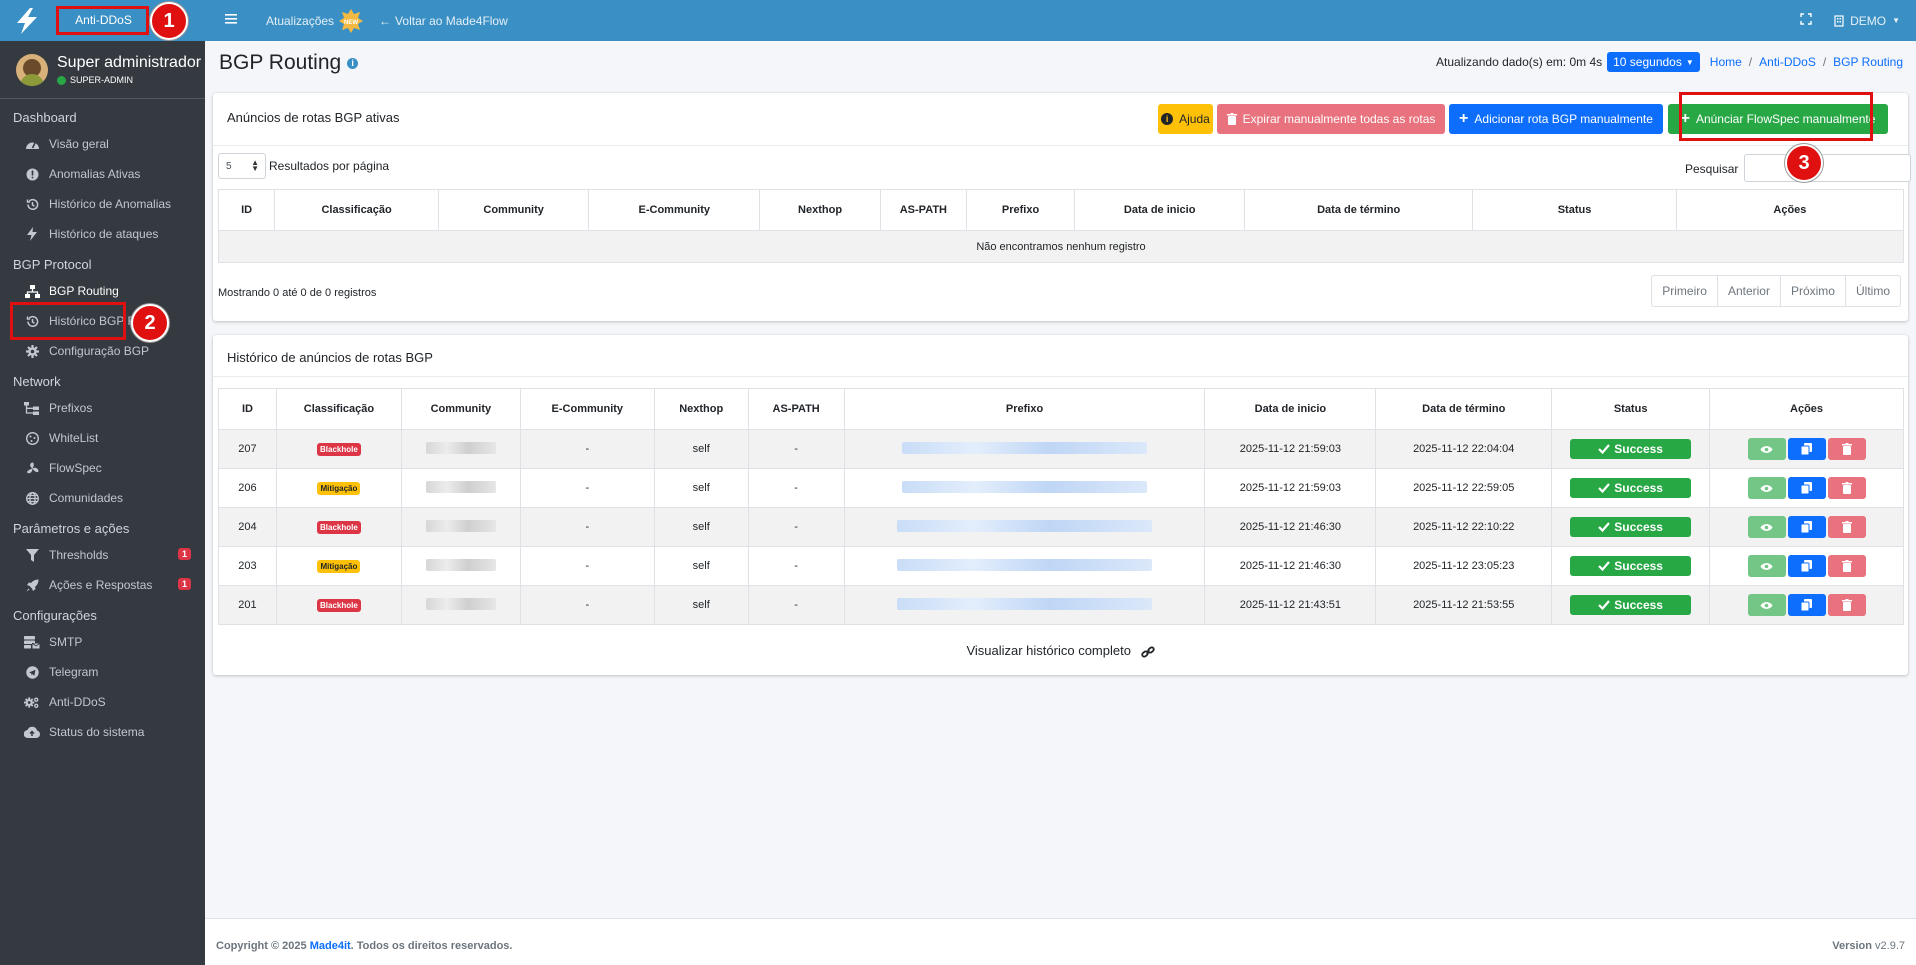 The width and height of the screenshot is (1916, 965). What do you see at coordinates (353, 63) in the screenshot?
I see `info-icon: i` at bounding box center [353, 63].